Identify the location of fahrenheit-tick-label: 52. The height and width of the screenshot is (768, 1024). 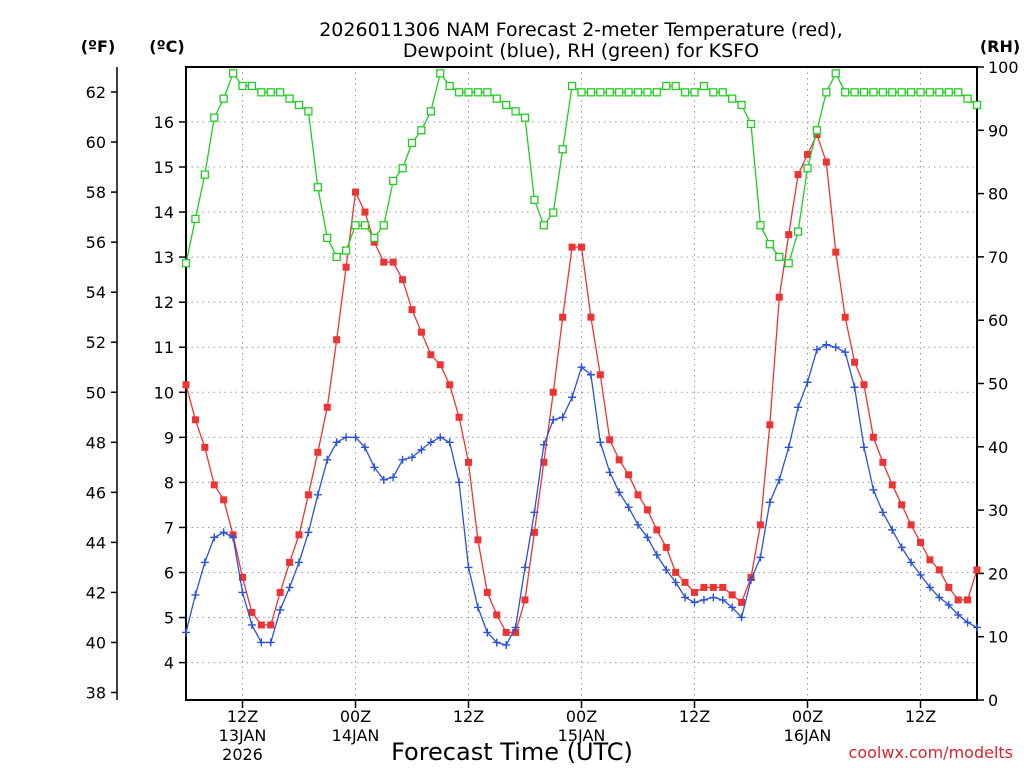
(96, 342).